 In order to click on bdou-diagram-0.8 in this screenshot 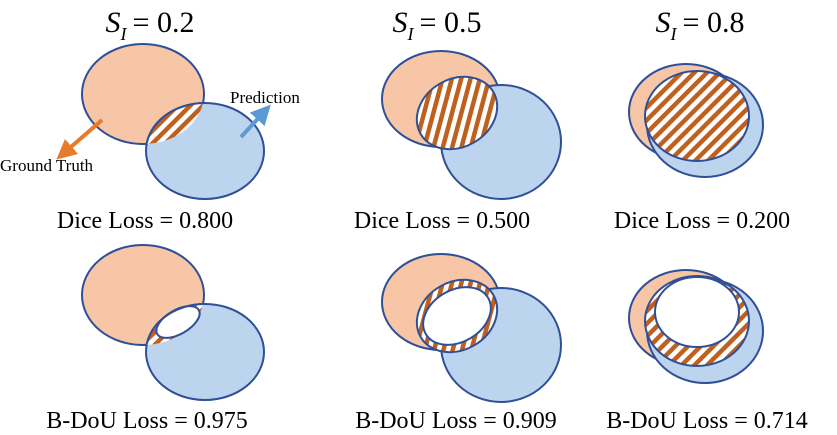, I will do `click(696, 326)`.